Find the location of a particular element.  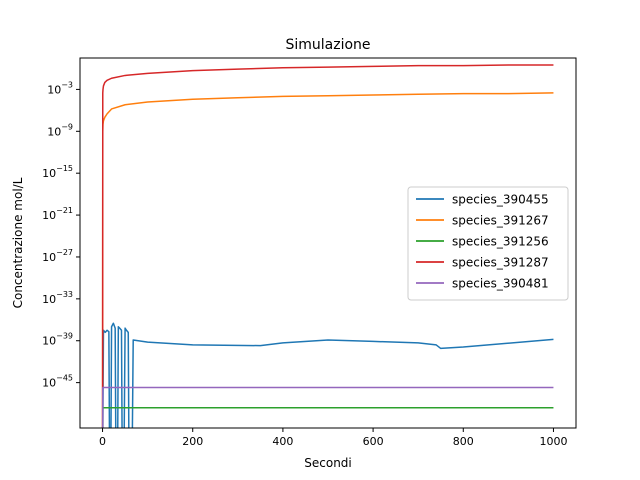

y-tick-exponent: −3 is located at coordinates (67, 84).